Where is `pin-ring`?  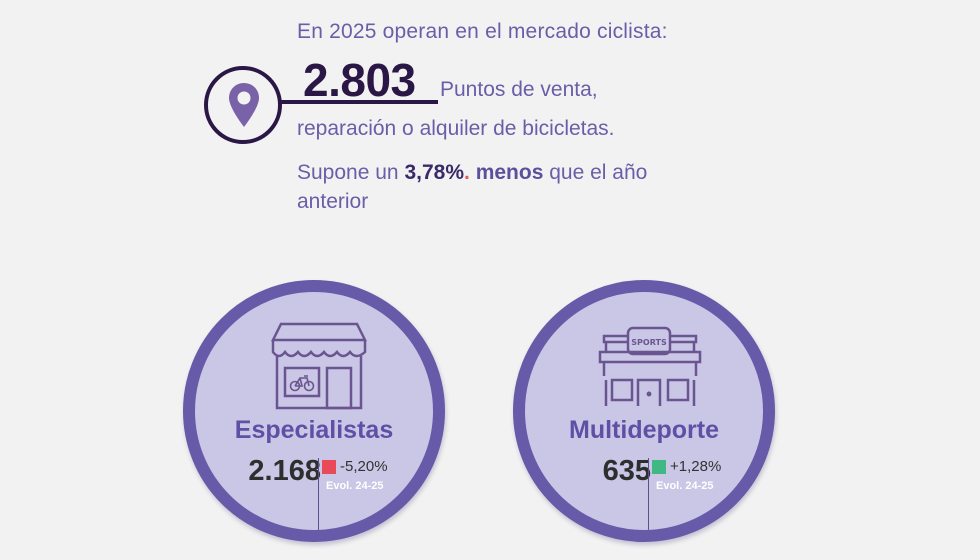 pin-ring is located at coordinates (243, 105).